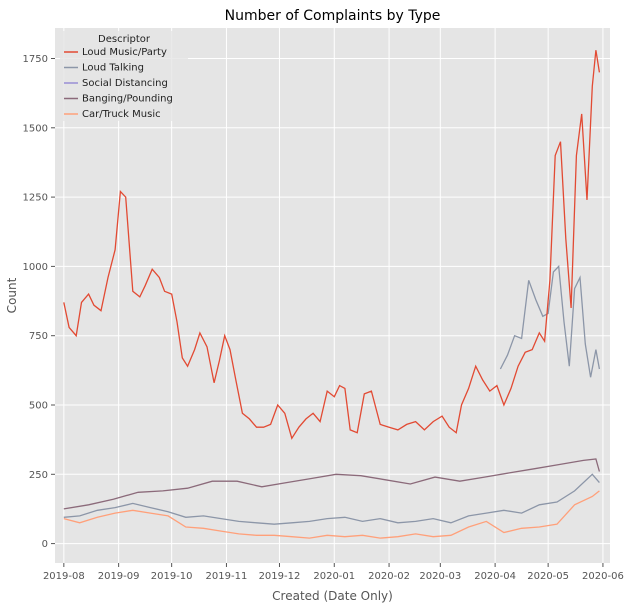 Image resolution: width=625 pixels, height=609 pixels. Describe the element at coordinates (550, 321) in the screenshot. I see `series-line-social-distancing` at that location.